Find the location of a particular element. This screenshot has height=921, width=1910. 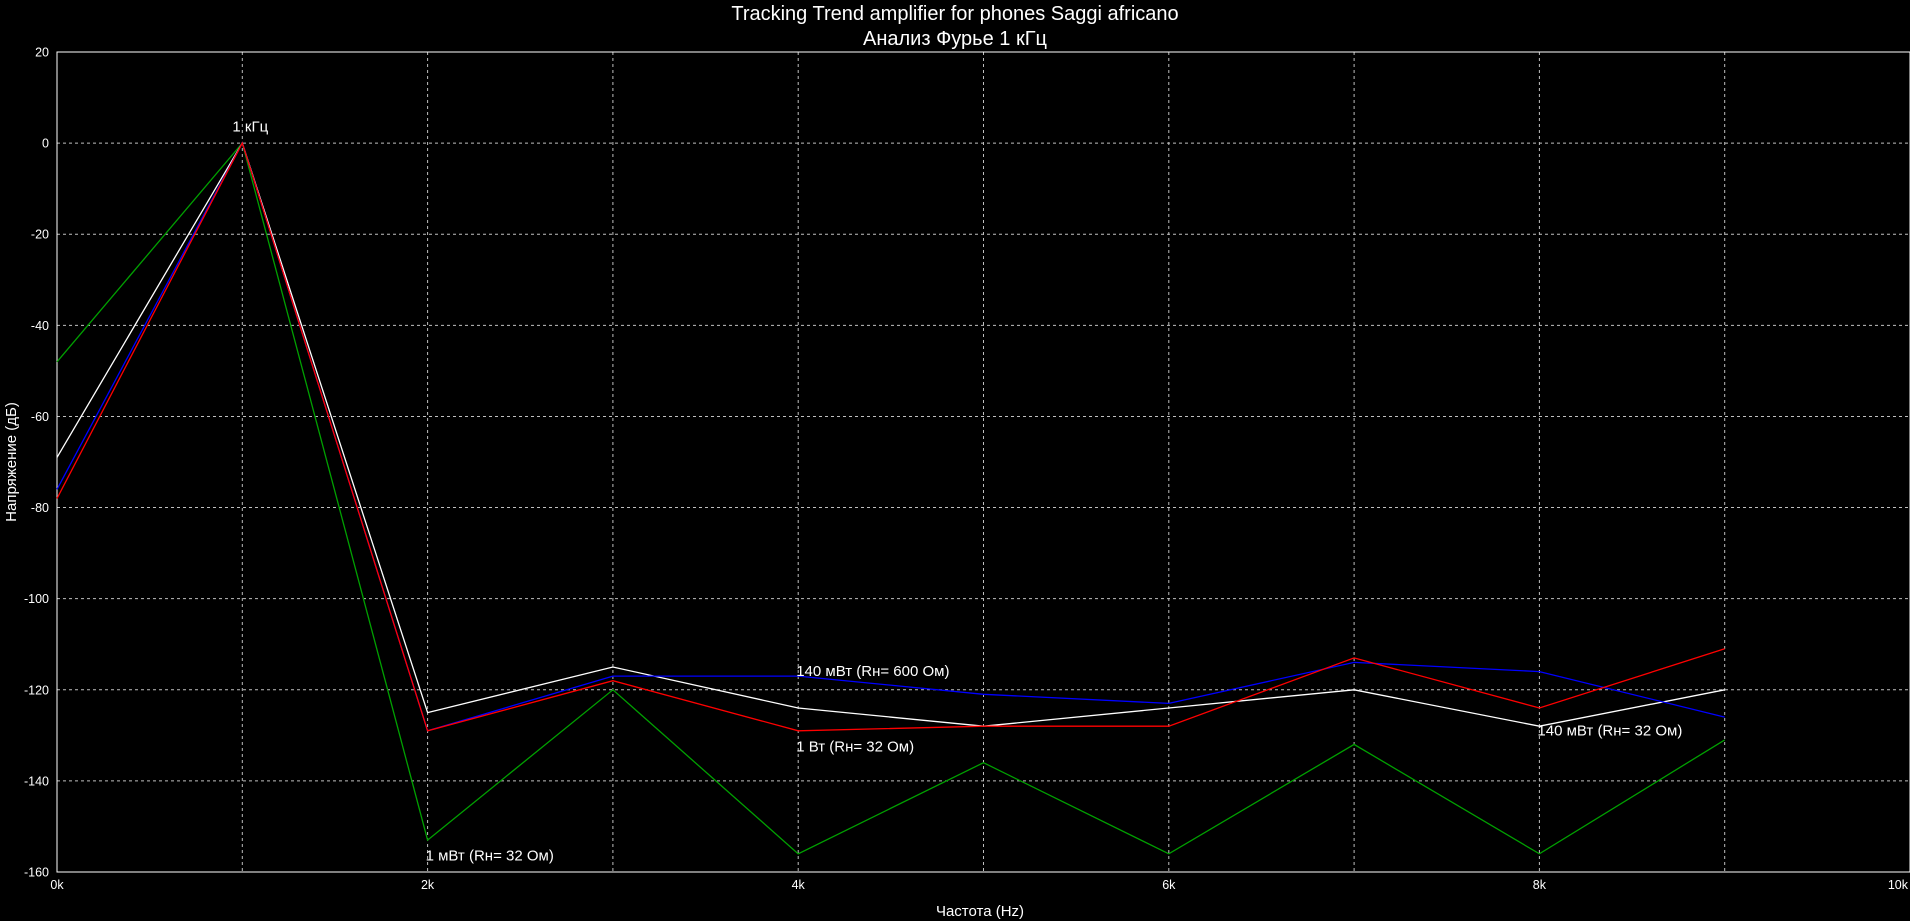

y-axis-ticks: 20 0 -20 -40 -60 -80 -100 -120 -140 -160 is located at coordinates (36, 463).